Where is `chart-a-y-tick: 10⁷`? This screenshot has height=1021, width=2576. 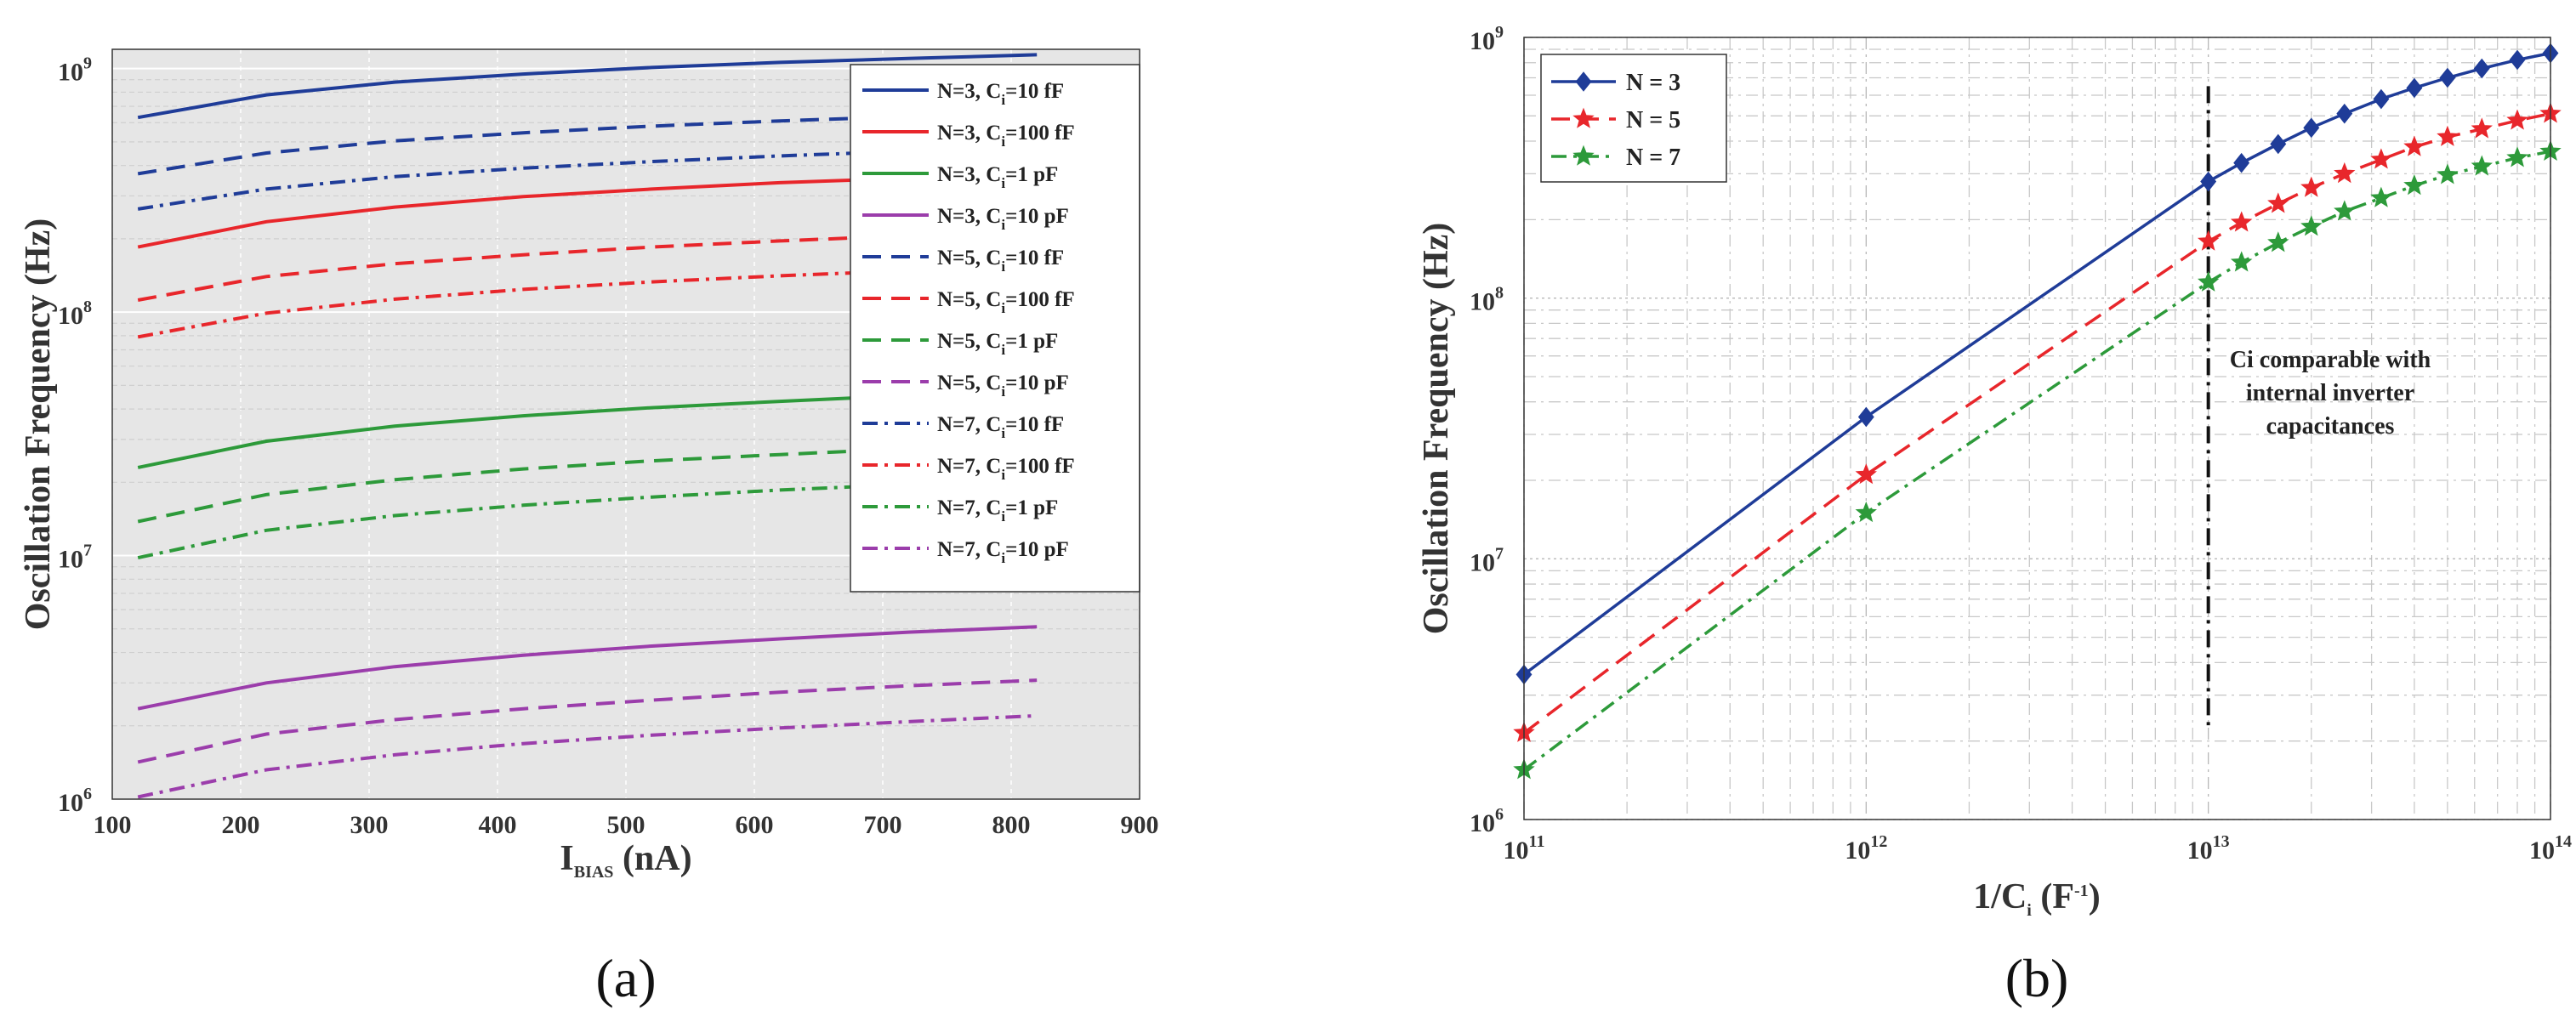 chart-a-y-tick: 10⁷ is located at coordinates (75, 558).